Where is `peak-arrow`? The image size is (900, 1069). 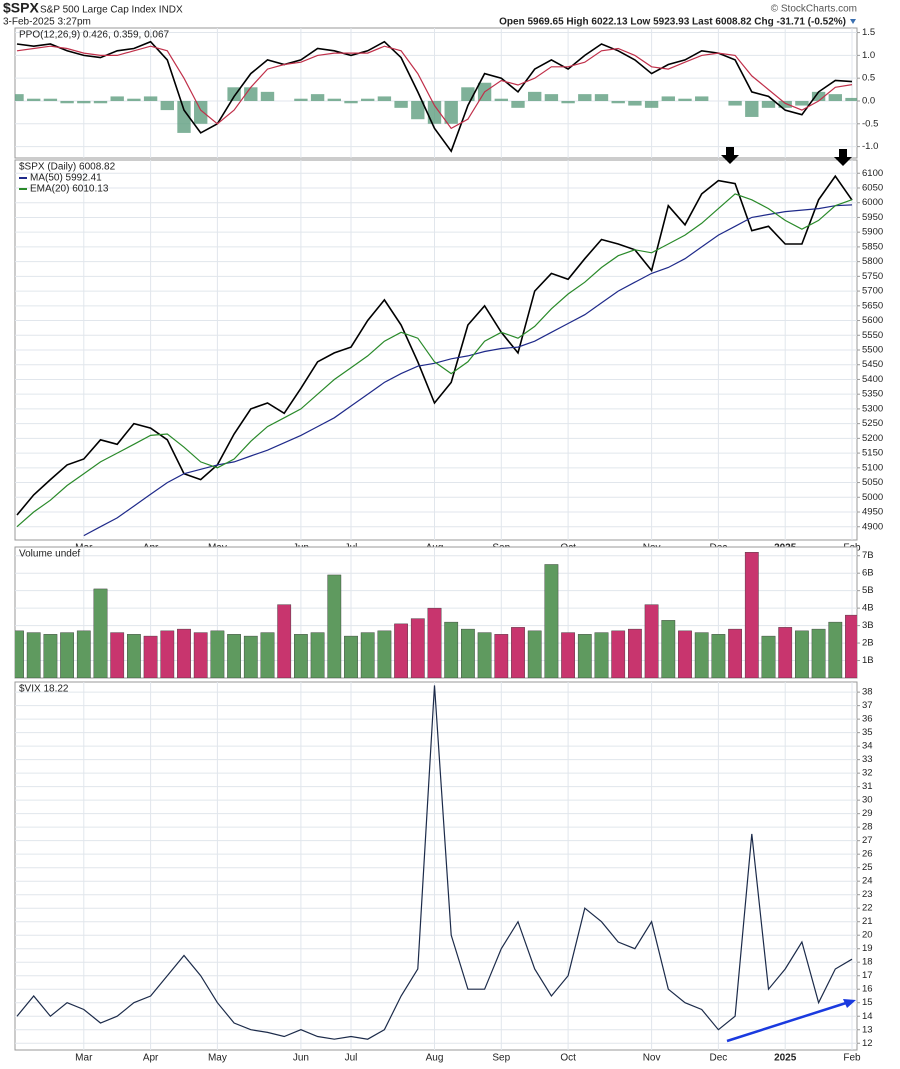 peak-arrow is located at coordinates (730, 155).